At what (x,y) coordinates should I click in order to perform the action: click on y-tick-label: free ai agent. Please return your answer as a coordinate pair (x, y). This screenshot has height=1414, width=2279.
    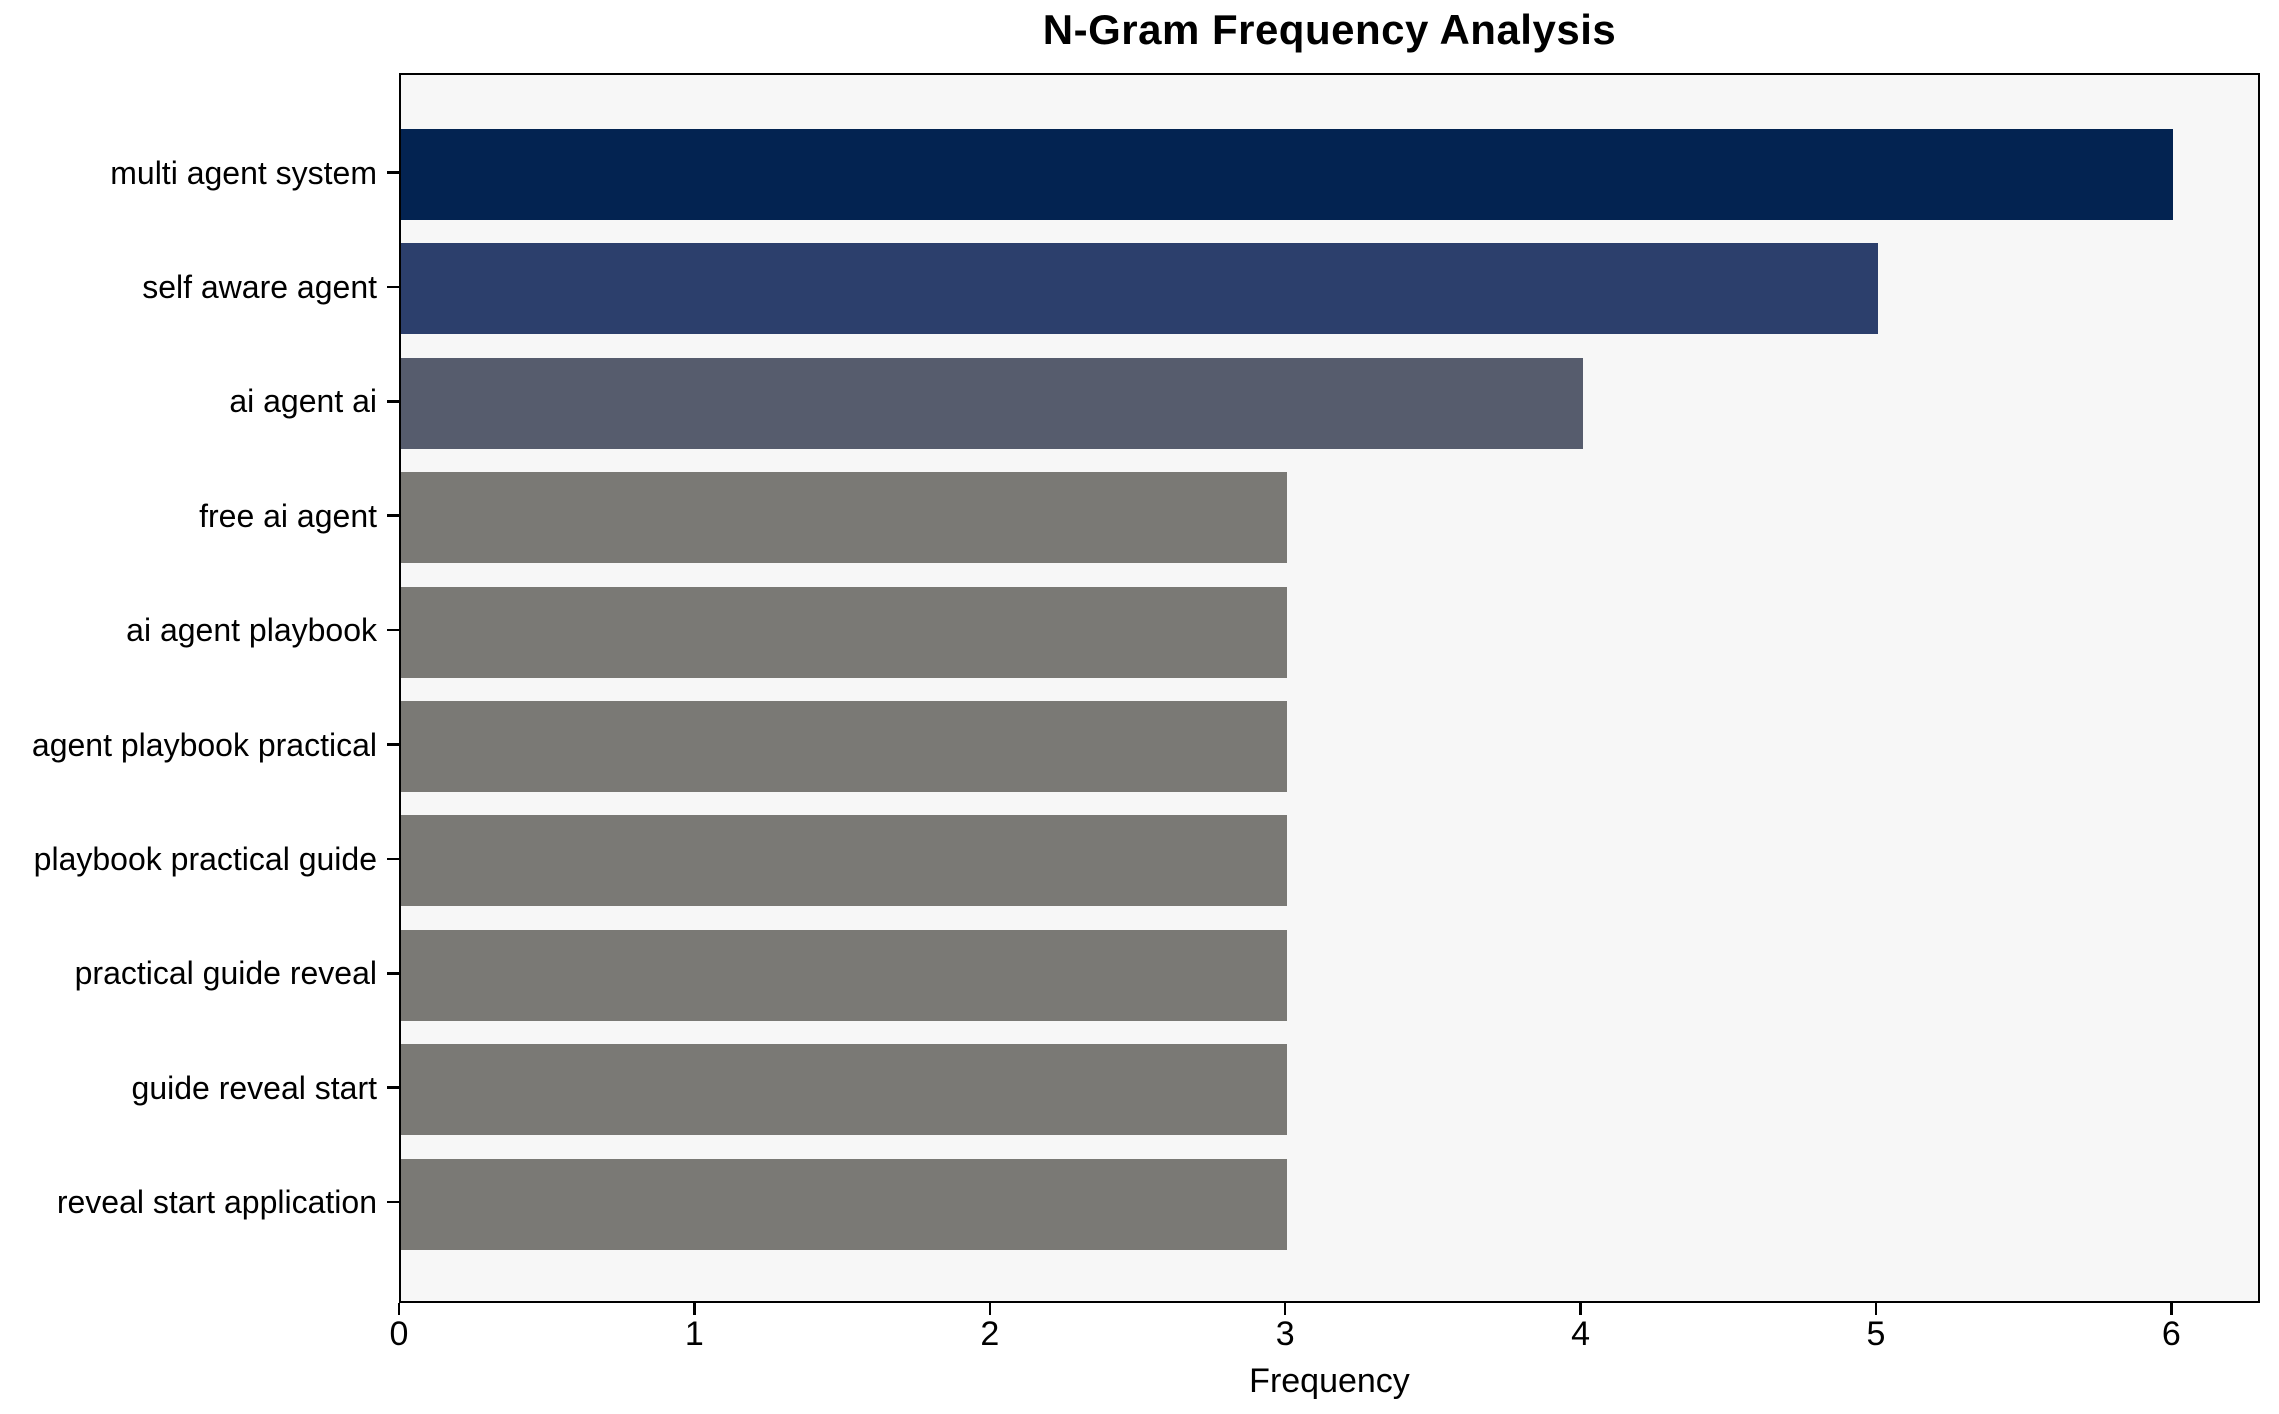
    Looking at the image, I should click on (288, 515).